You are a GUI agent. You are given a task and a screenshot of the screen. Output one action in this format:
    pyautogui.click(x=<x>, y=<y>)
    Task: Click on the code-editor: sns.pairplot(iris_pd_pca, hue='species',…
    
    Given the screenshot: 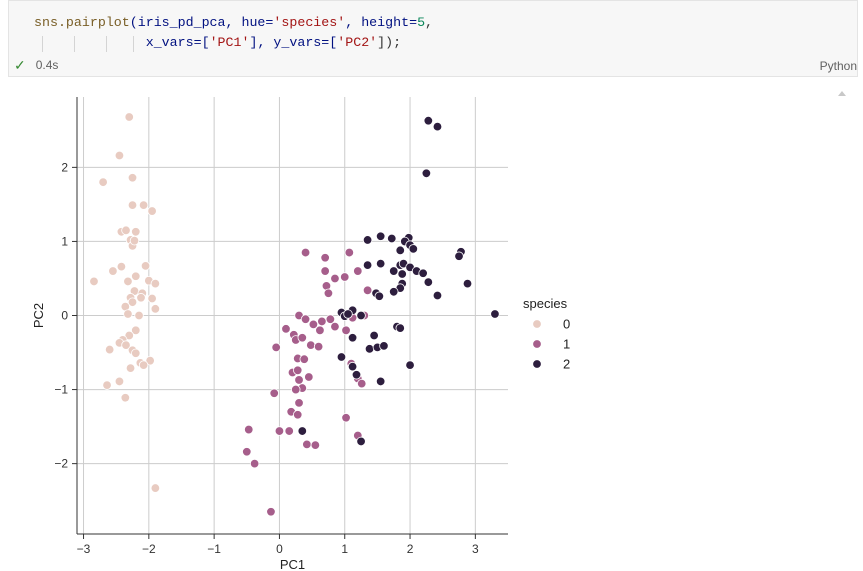 What is the action you would take?
    pyautogui.click(x=233, y=33)
    